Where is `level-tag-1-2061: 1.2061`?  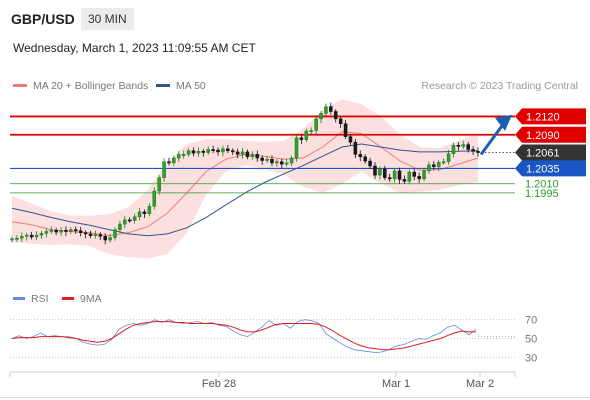
level-tag-1-2061: 1.2061 is located at coordinates (550, 152).